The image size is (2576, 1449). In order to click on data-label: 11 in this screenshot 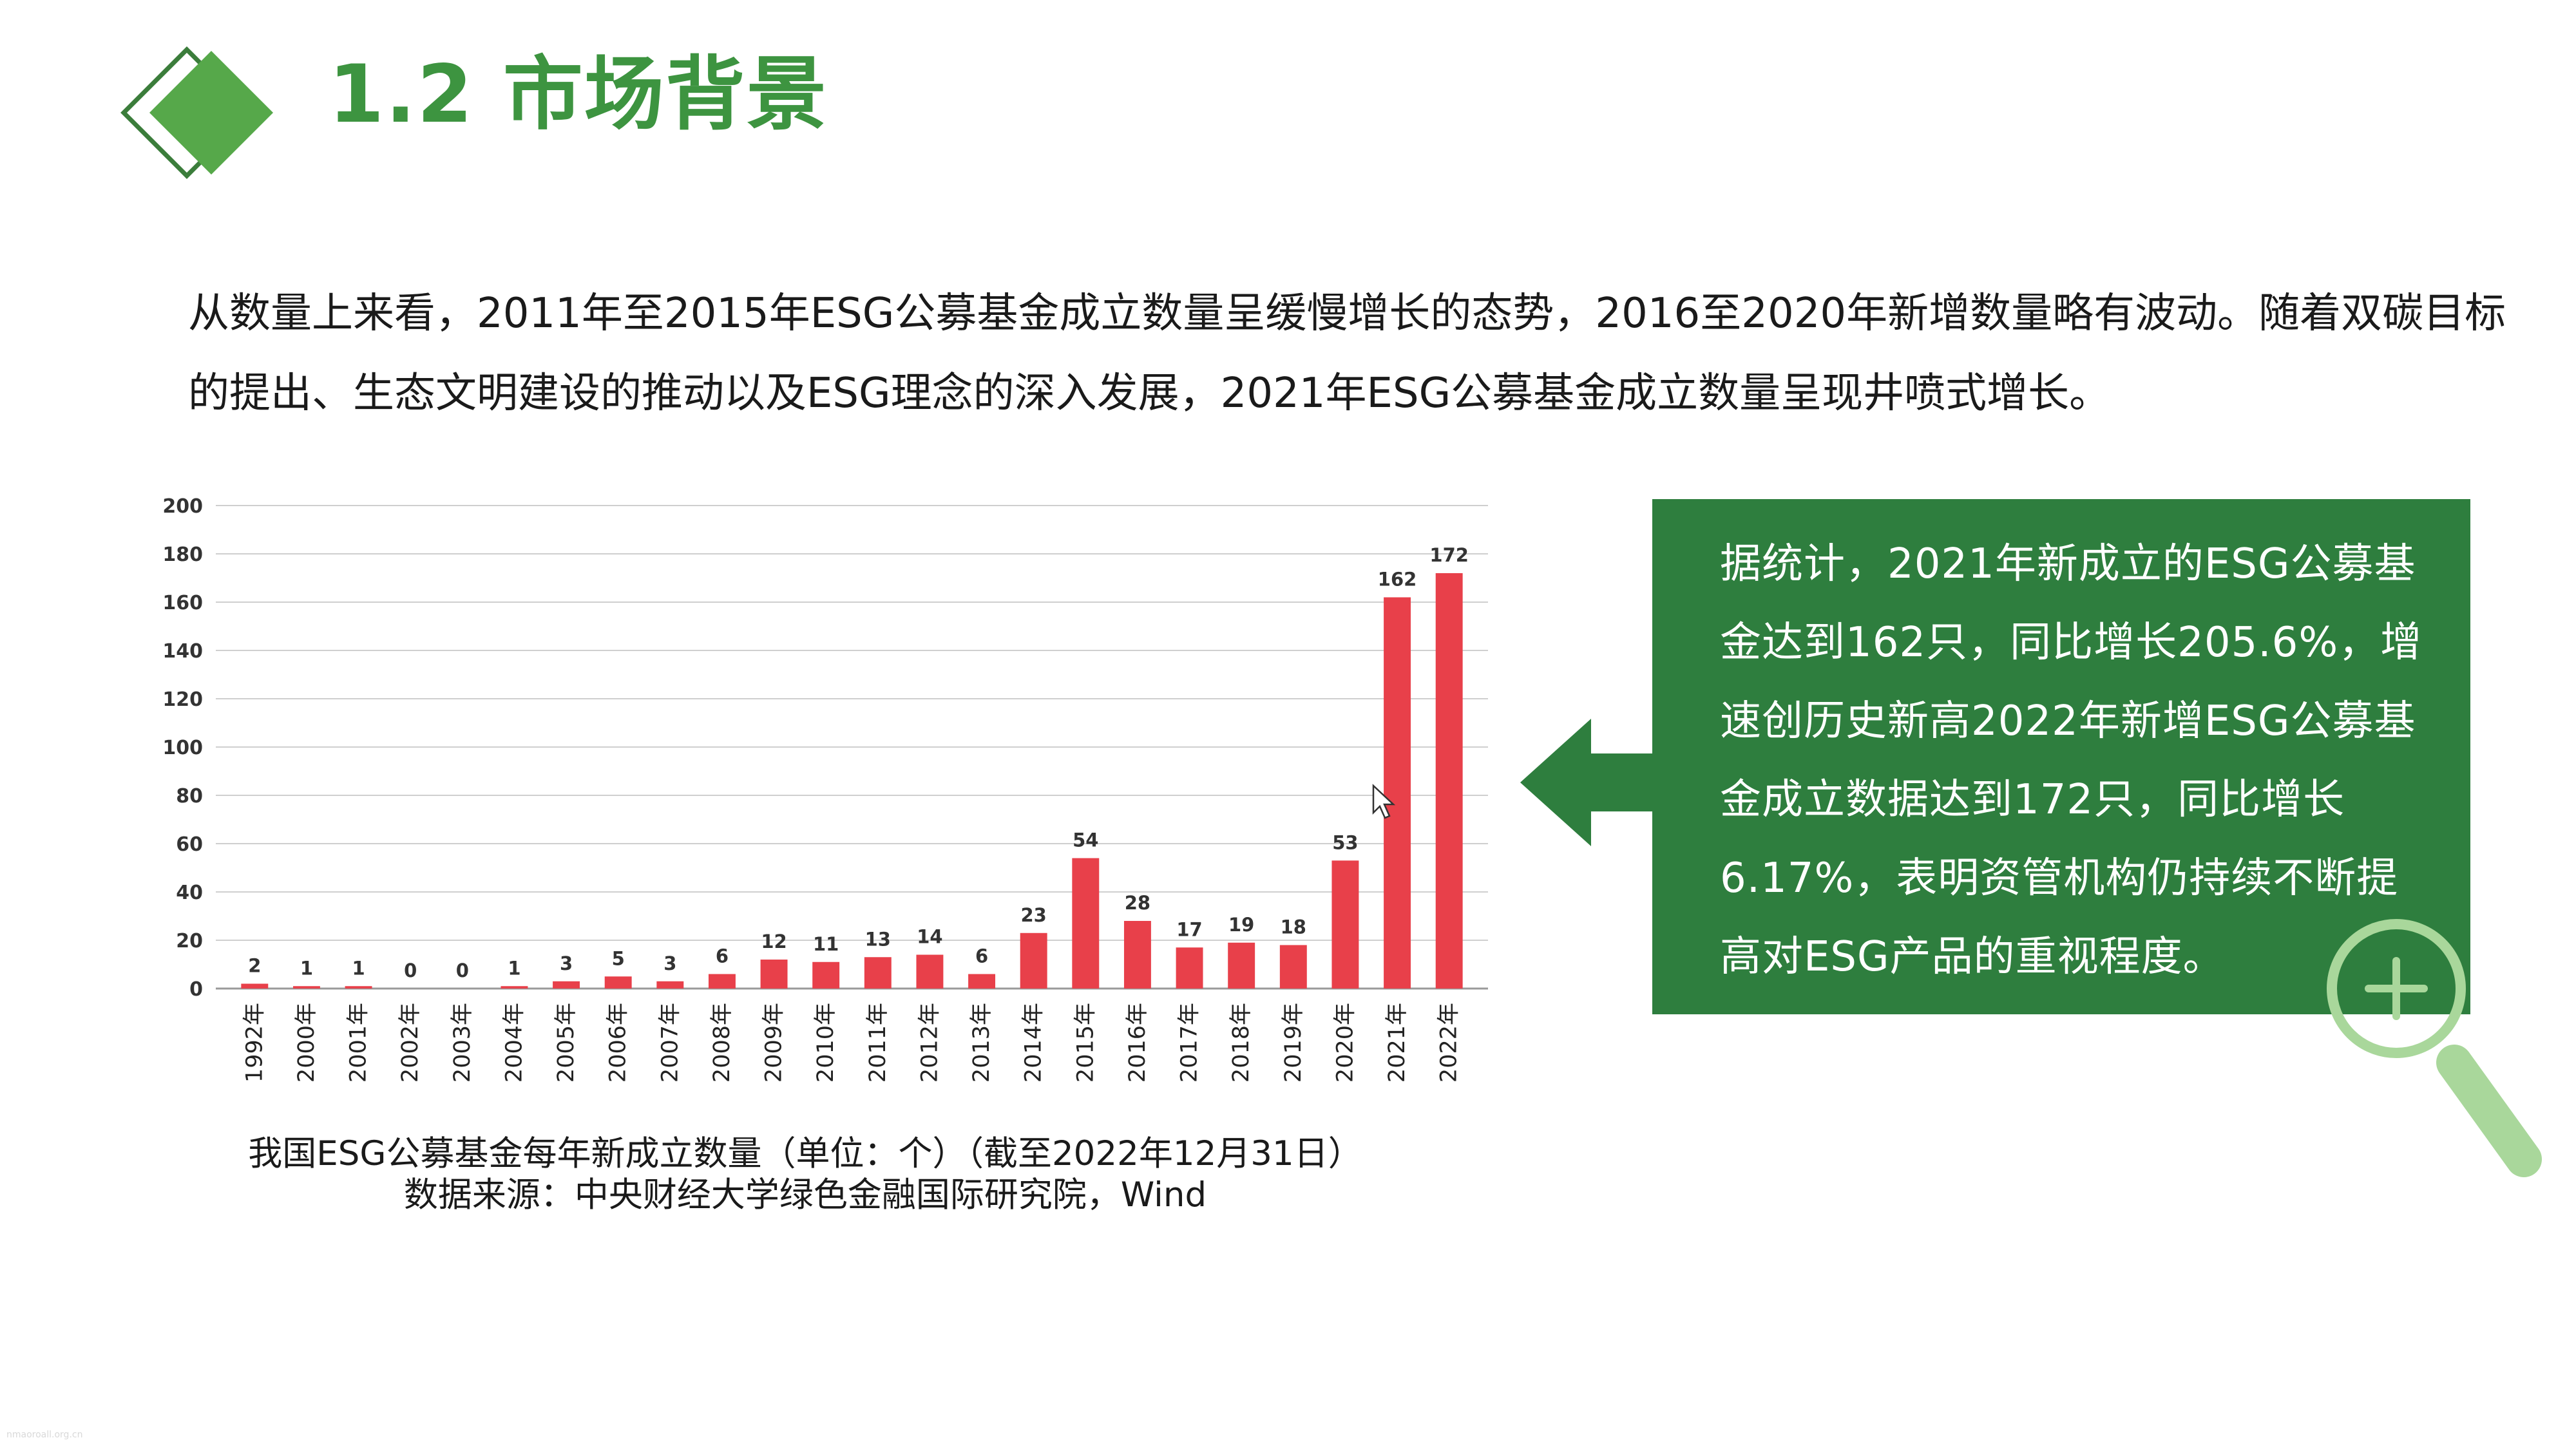, I will do `click(826, 944)`.